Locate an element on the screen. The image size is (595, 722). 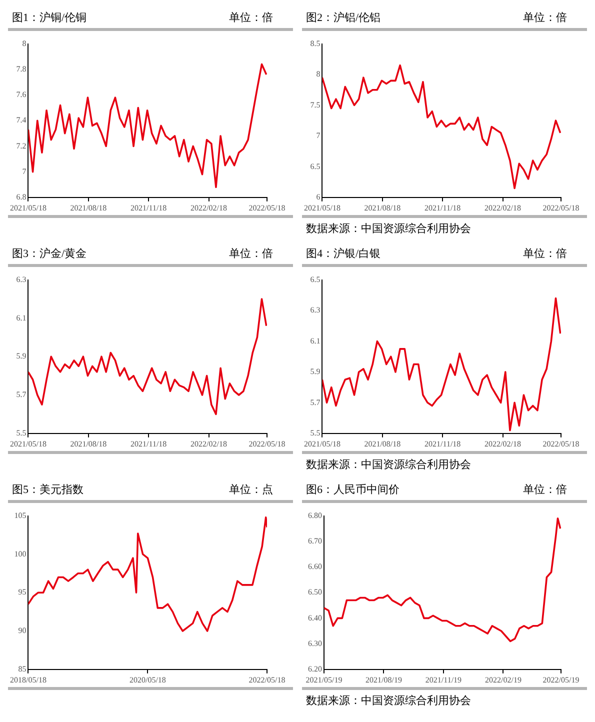
y-tick-label: 95 is located at coordinates (22, 592).